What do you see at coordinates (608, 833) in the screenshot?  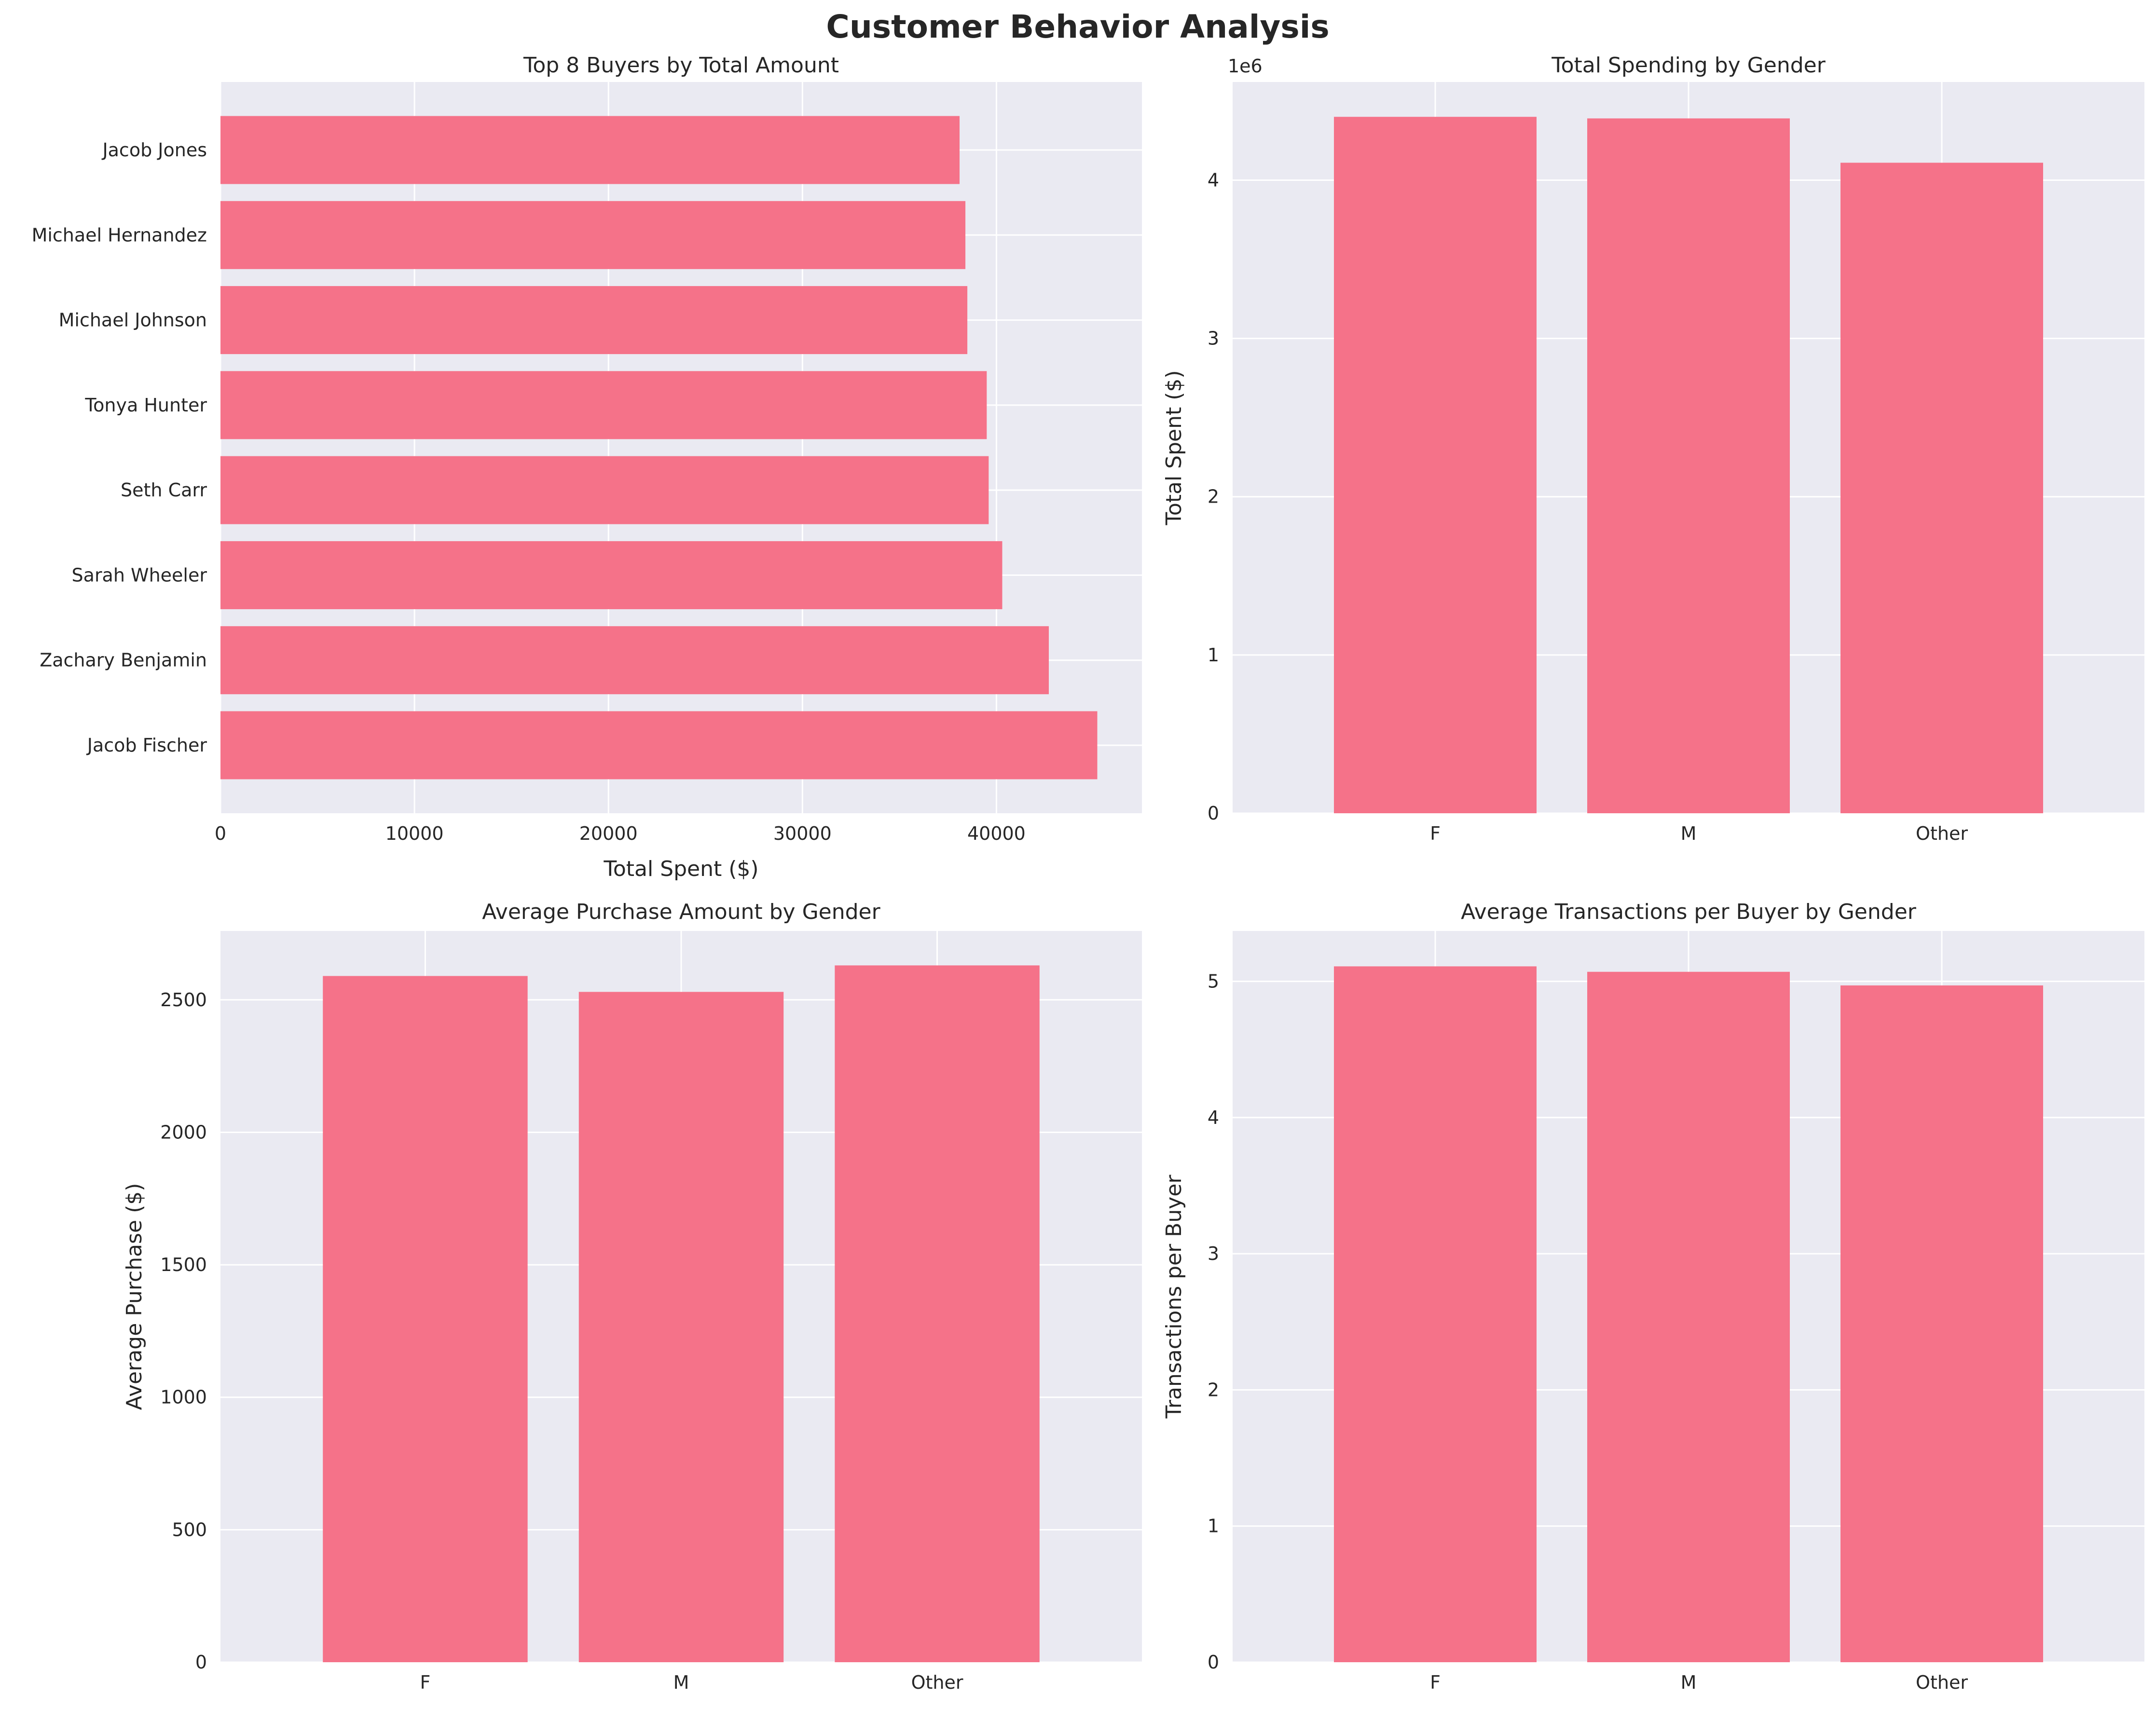 I see `x-tick-label: 20000` at bounding box center [608, 833].